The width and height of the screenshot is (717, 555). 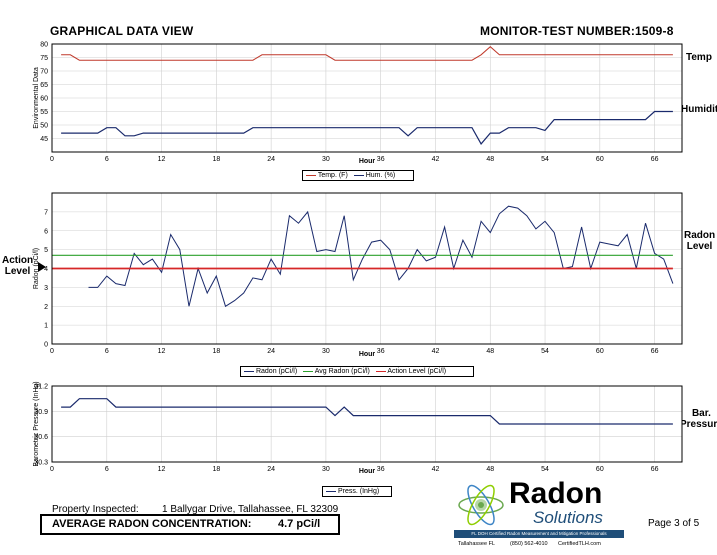 I want to click on pressure-legend: Press. (InHg), so click(x=357, y=491).